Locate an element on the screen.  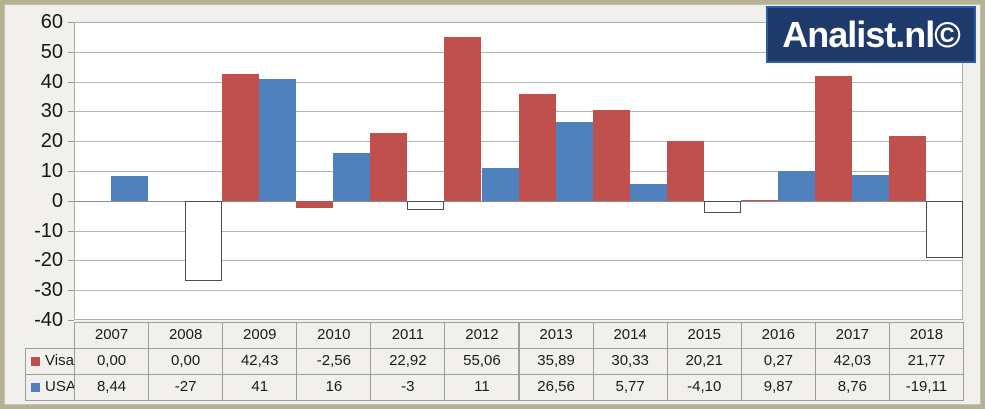
table-value-visa-2008: 0,00 is located at coordinates (186, 361).